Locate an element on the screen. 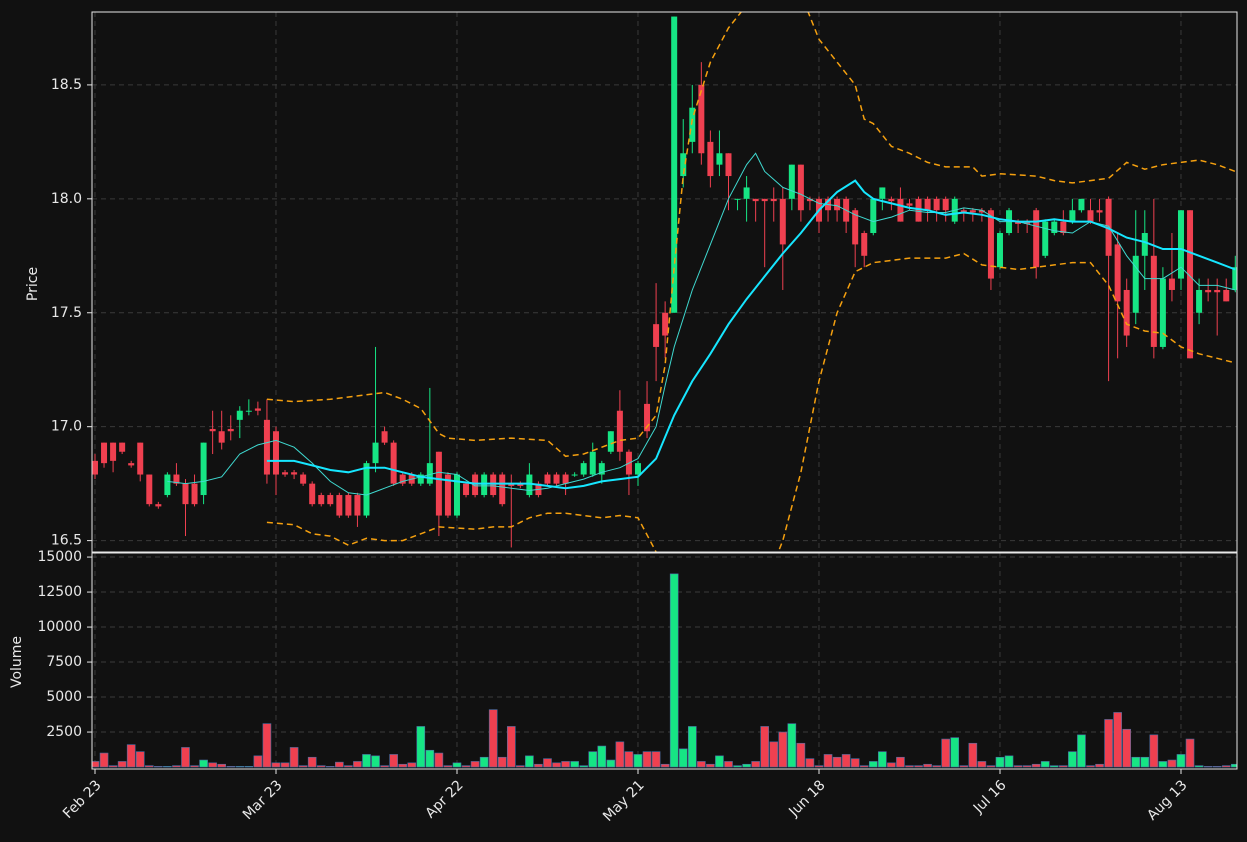 This screenshot has height=842, width=1247. y-tick-label: 15000 is located at coordinates (59, 557).